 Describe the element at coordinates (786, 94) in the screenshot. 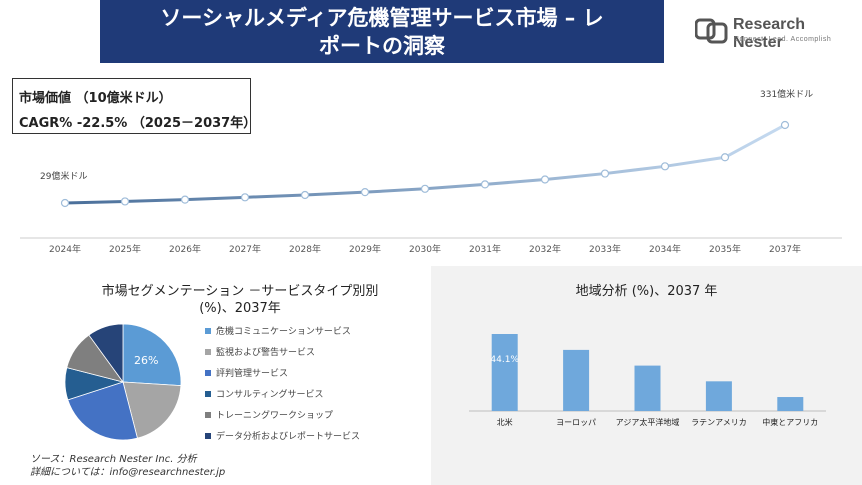

I see `end-value-label: 331億米ドル` at that location.